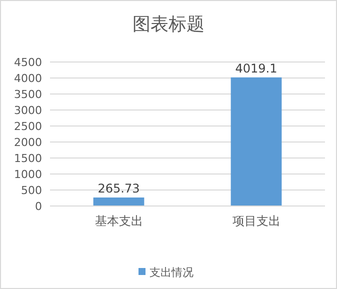 This screenshot has width=337, height=289. What do you see at coordinates (172, 272) in the screenshot?
I see `legend-label: 支出情况` at bounding box center [172, 272].